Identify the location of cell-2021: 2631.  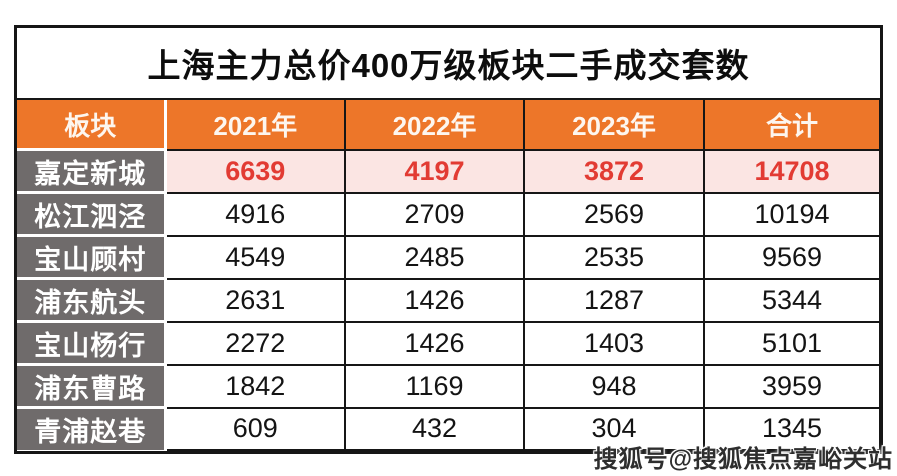
(255, 300).